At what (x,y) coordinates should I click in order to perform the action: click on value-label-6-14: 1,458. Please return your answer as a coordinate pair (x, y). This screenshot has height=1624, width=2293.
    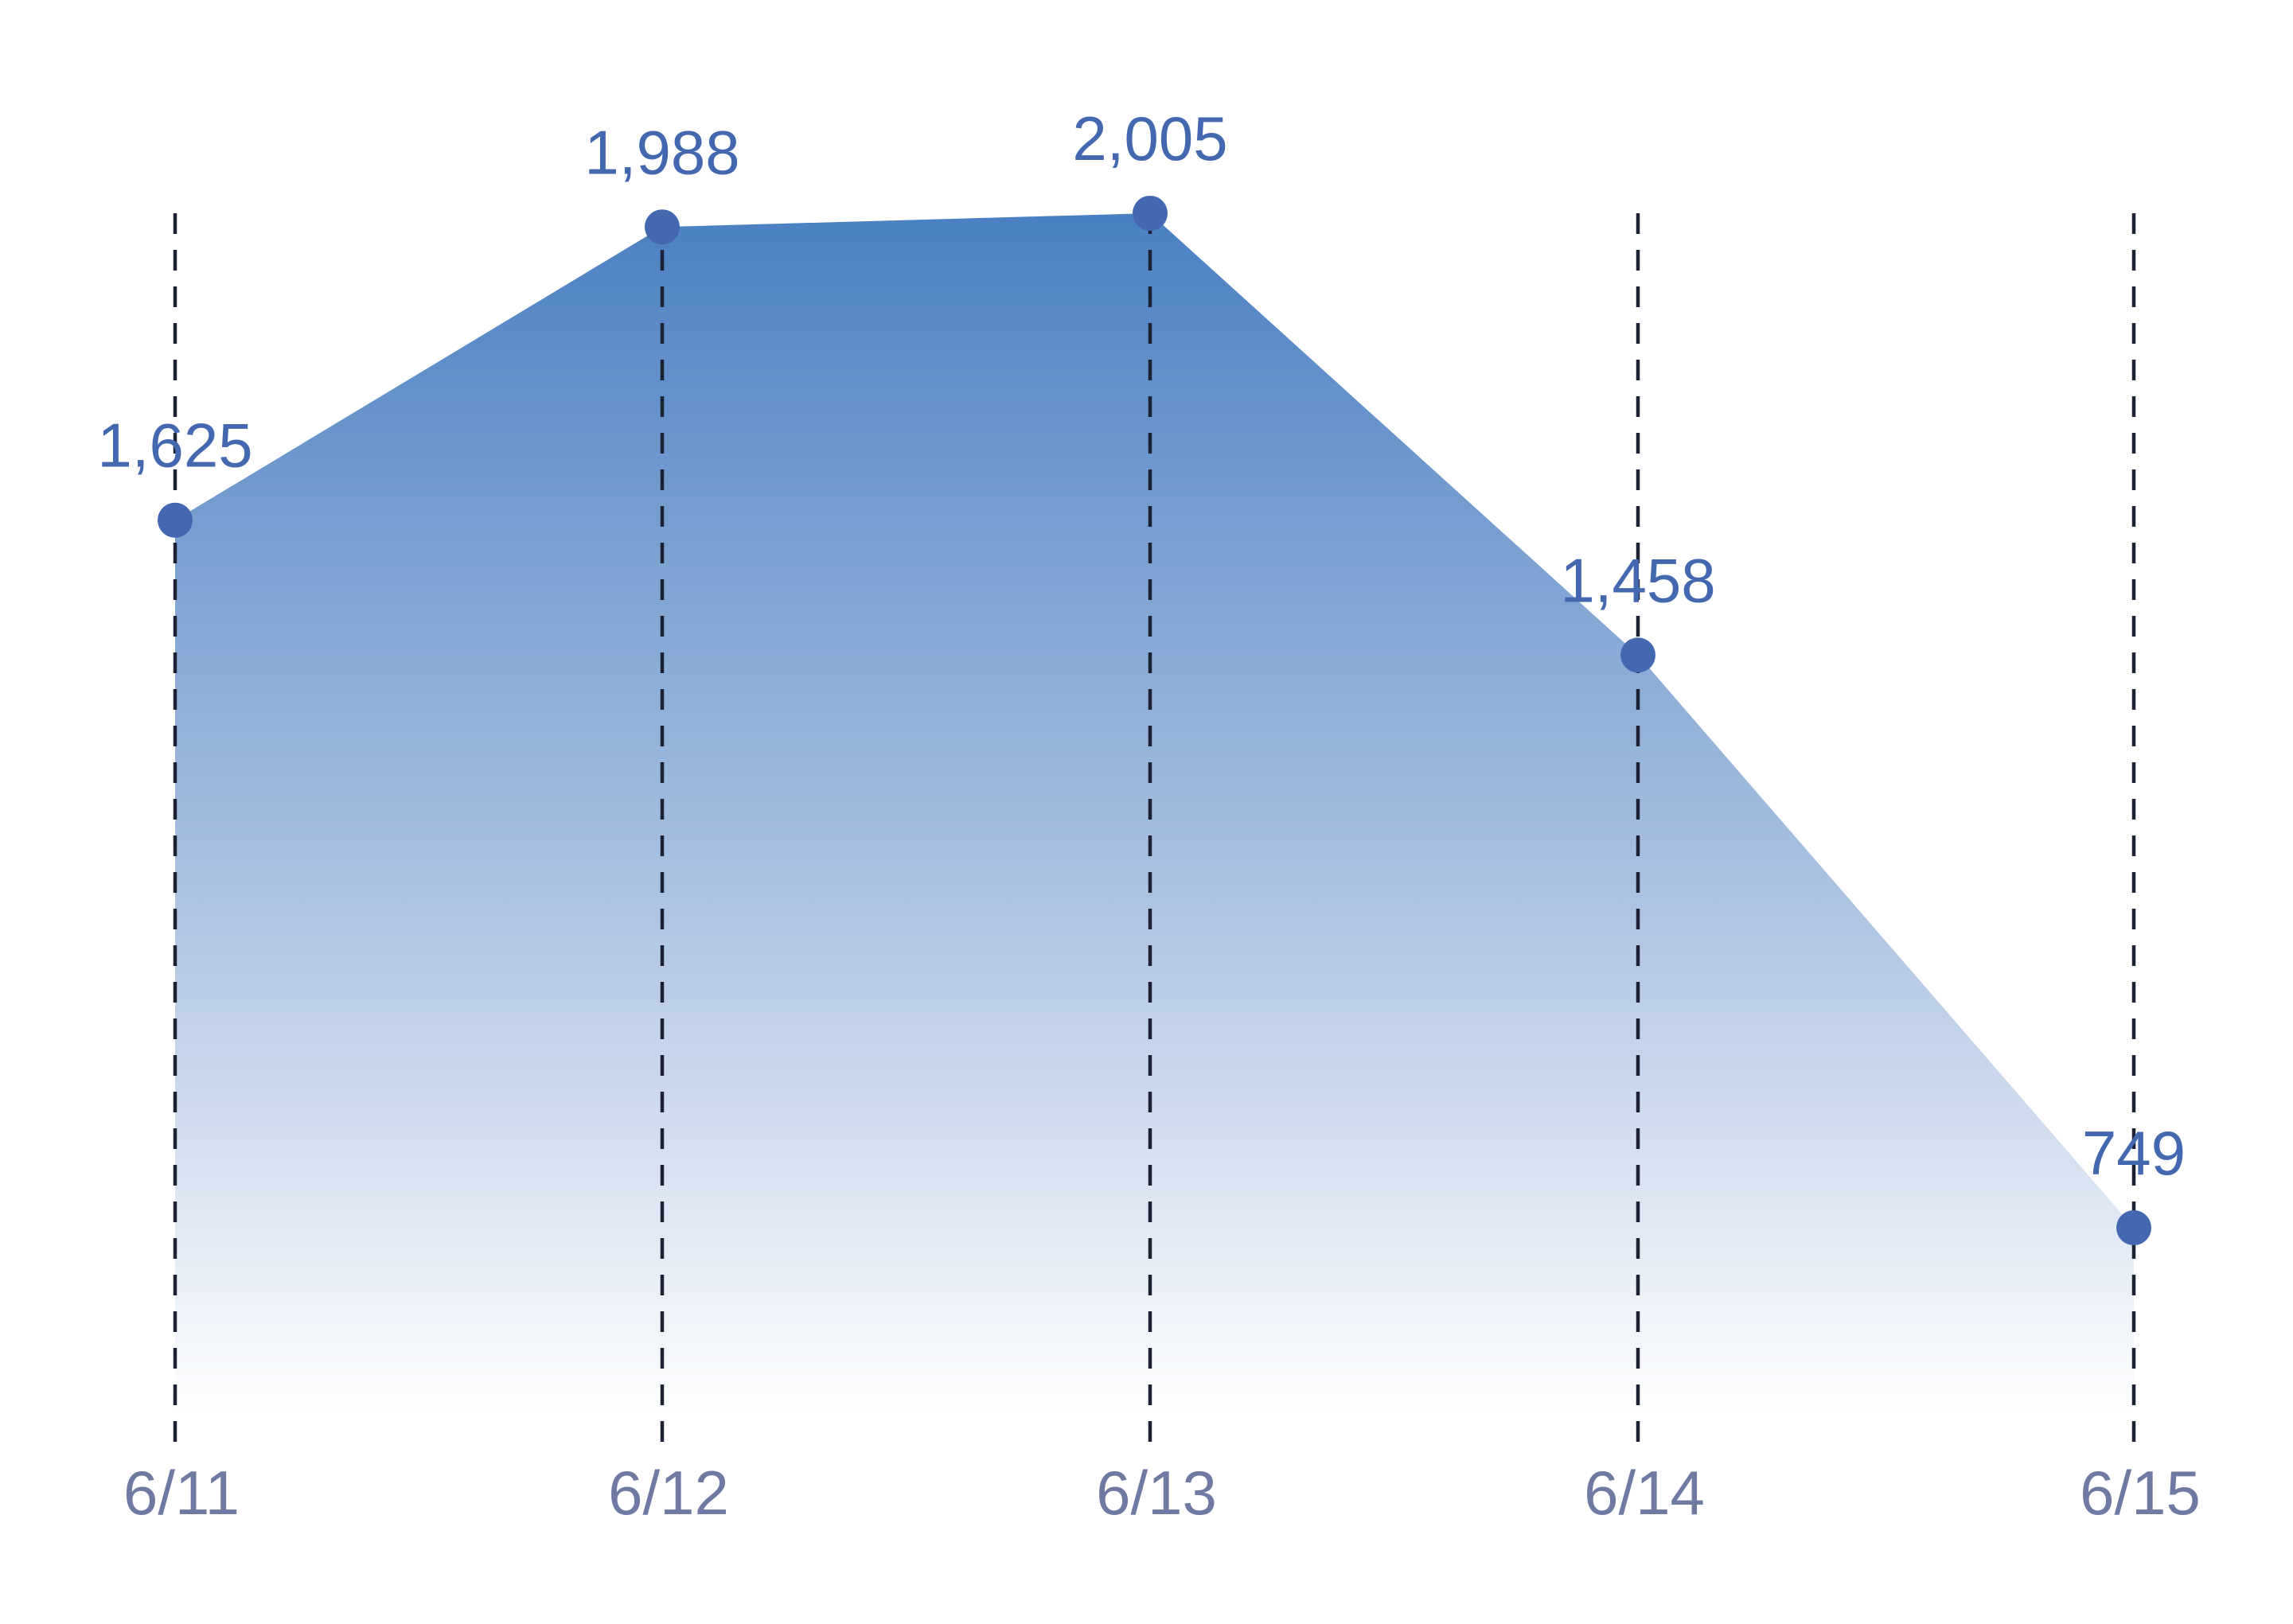
    Looking at the image, I should click on (1638, 580).